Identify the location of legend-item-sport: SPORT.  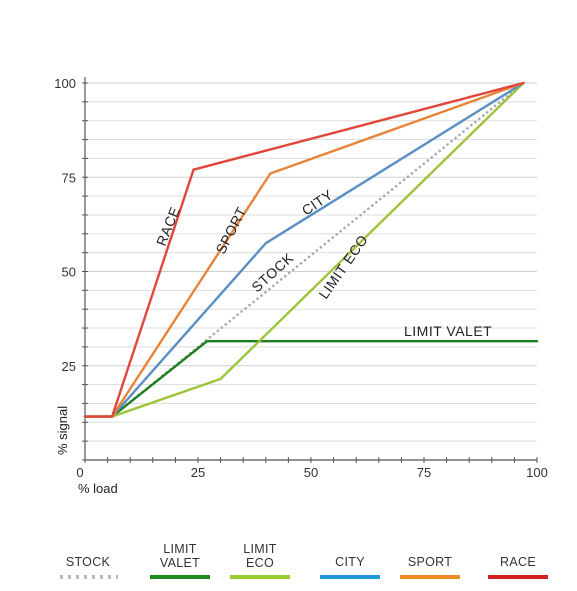
(430, 567).